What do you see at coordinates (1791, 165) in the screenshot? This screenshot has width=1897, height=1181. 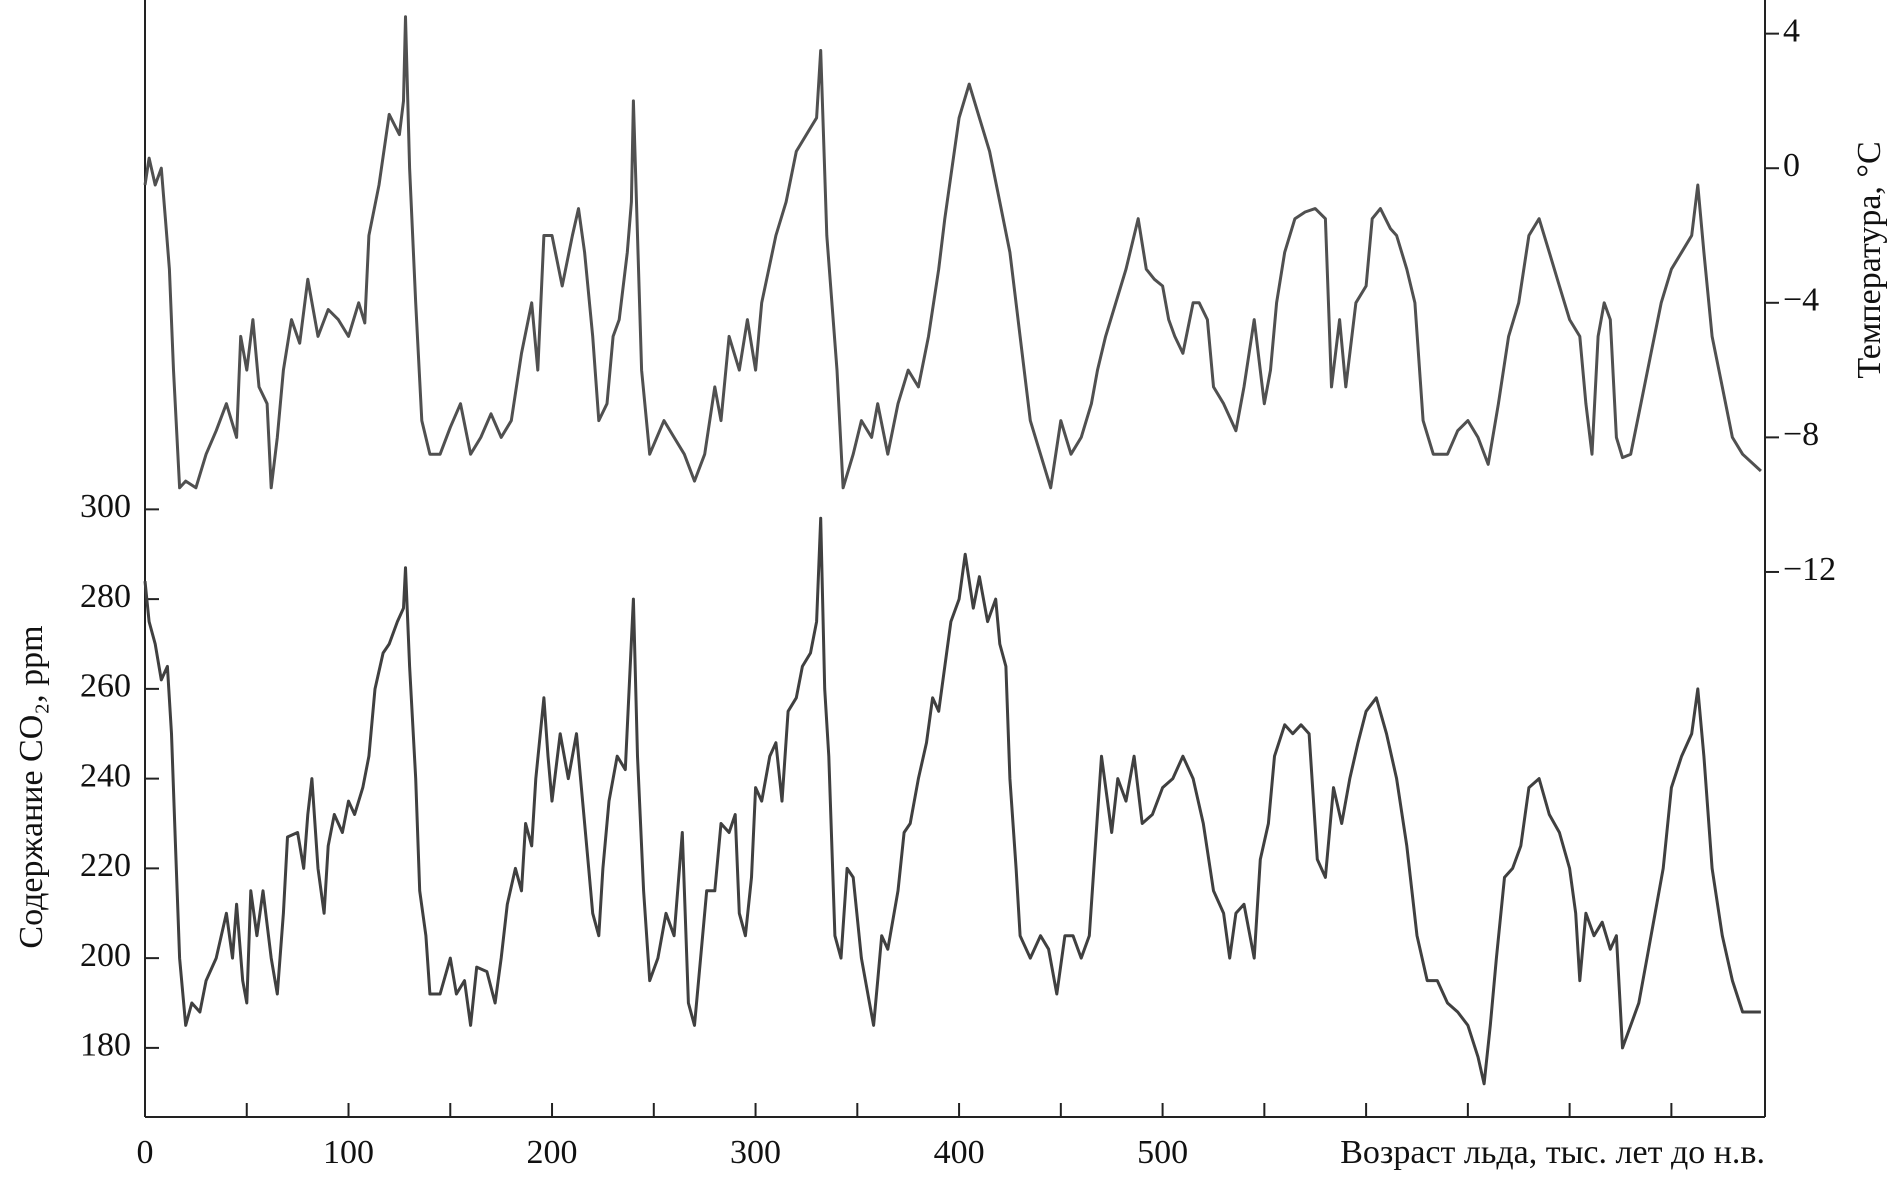 I see `y2-tick-label: 0` at bounding box center [1791, 165].